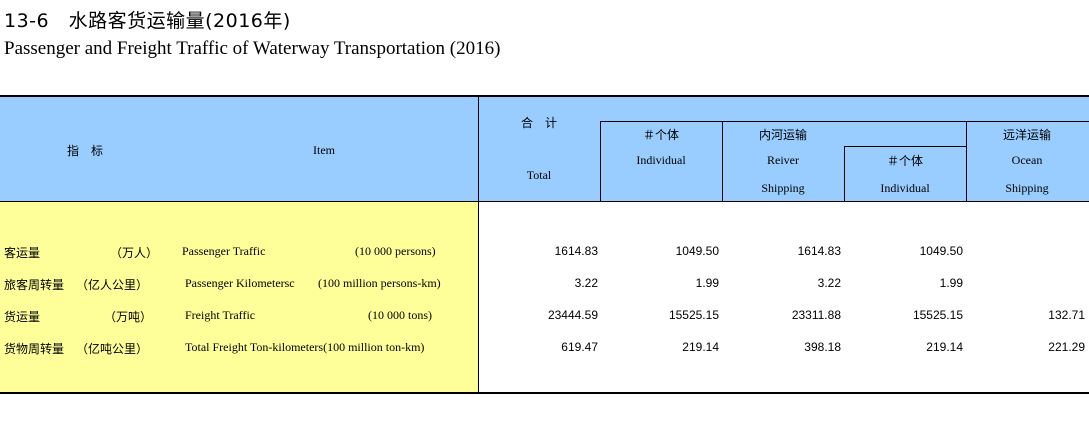  What do you see at coordinates (693, 315) in the screenshot?
I see `cell-individual: 15525.15` at bounding box center [693, 315].